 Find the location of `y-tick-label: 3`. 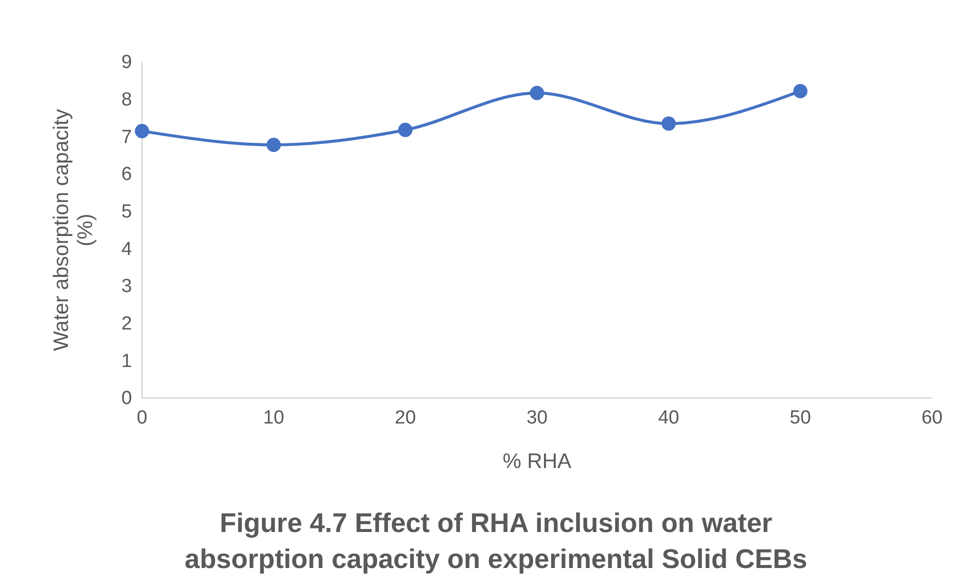

y-tick-label: 3 is located at coordinates (126, 287).